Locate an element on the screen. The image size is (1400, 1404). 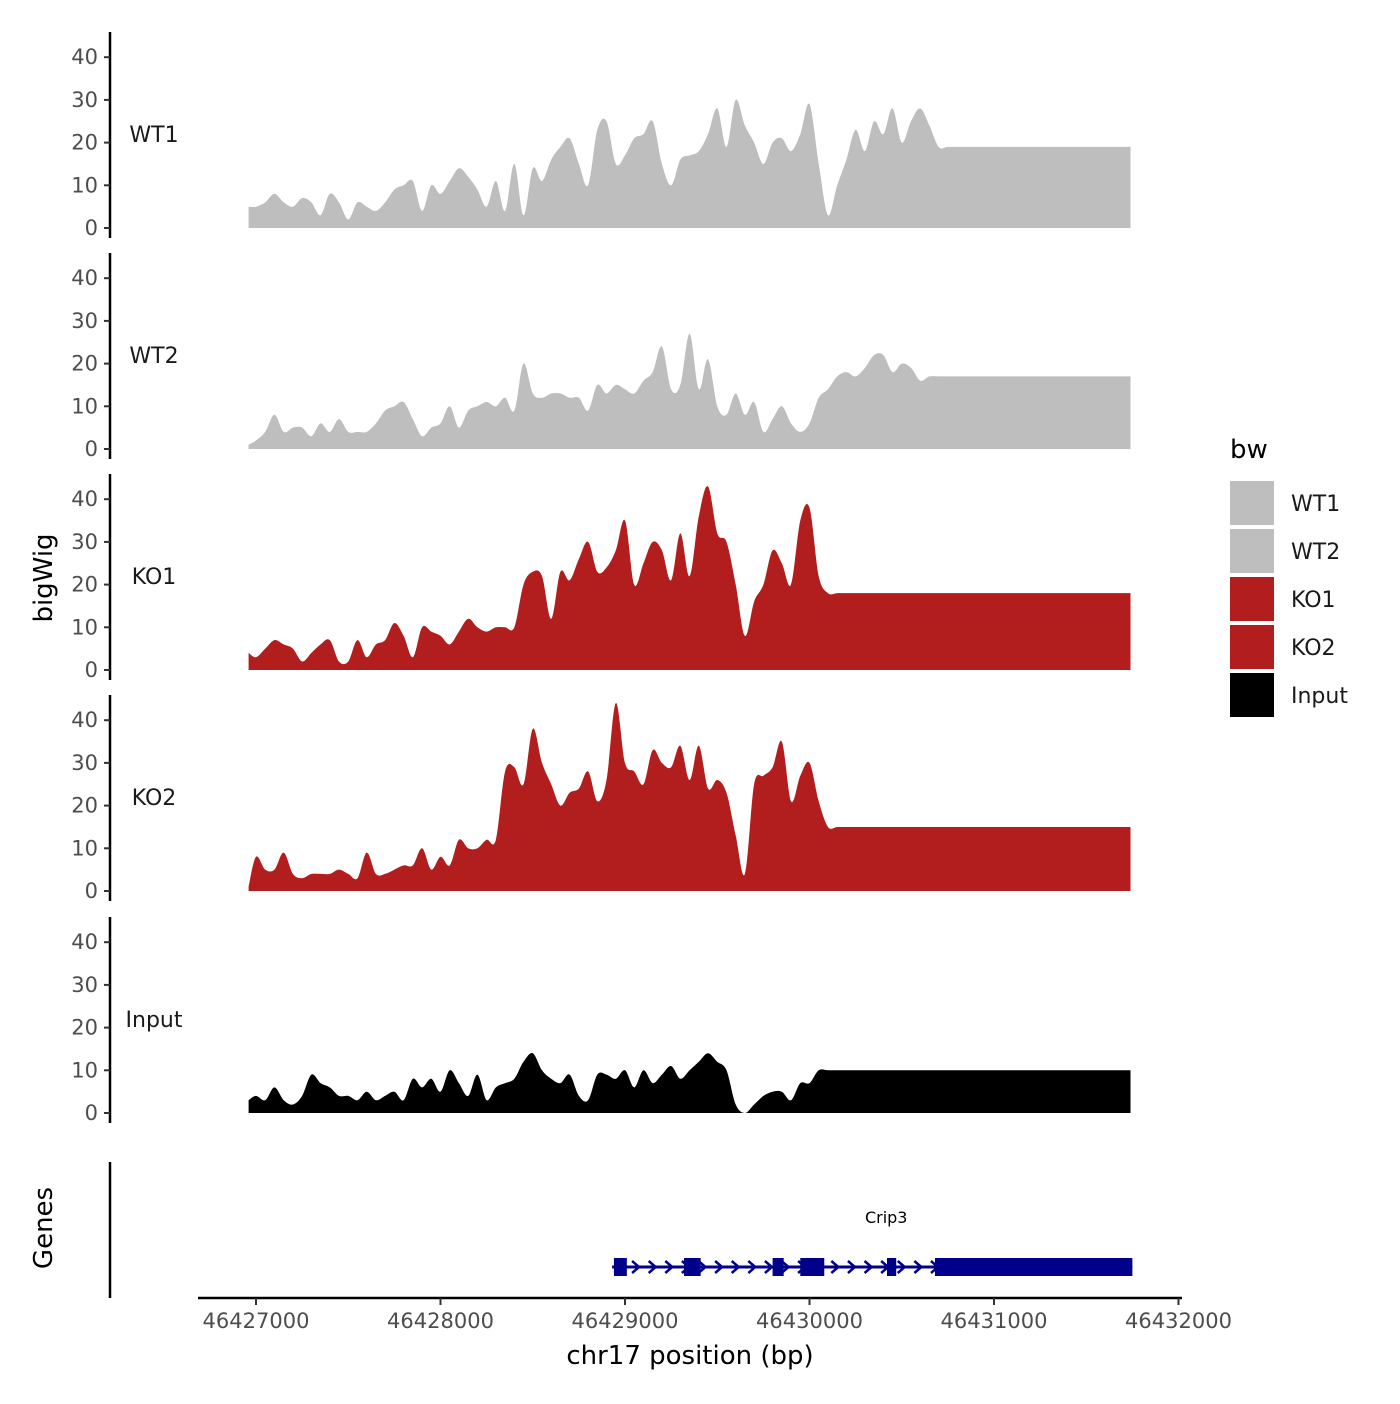
x-tick-label: 46429000 is located at coordinates (625, 1321).